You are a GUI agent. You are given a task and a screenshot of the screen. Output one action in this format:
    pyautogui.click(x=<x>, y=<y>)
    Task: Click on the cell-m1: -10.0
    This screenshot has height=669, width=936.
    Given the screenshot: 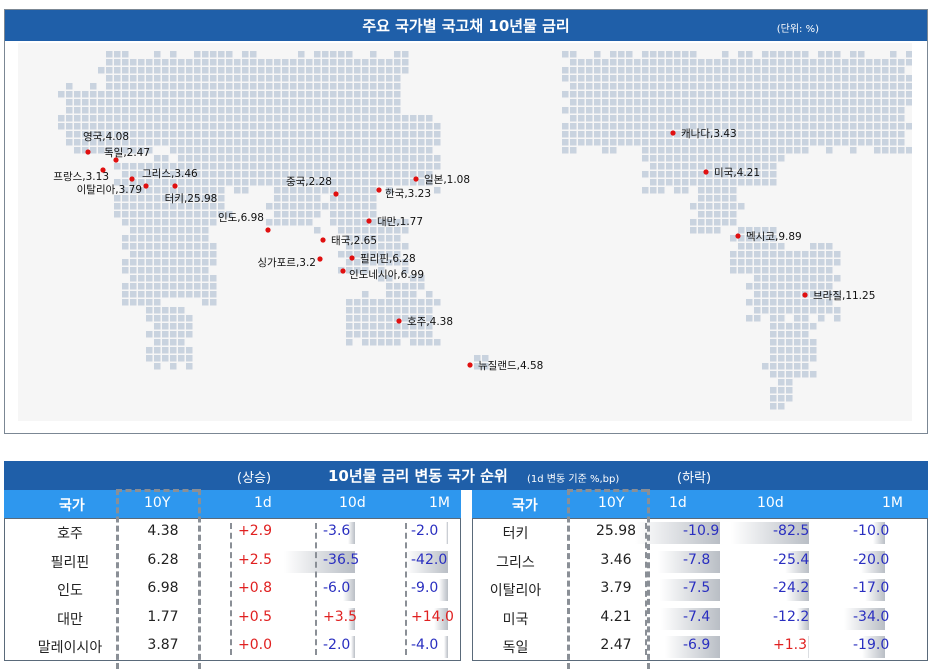 What is the action you would take?
    pyautogui.click(x=871, y=531)
    